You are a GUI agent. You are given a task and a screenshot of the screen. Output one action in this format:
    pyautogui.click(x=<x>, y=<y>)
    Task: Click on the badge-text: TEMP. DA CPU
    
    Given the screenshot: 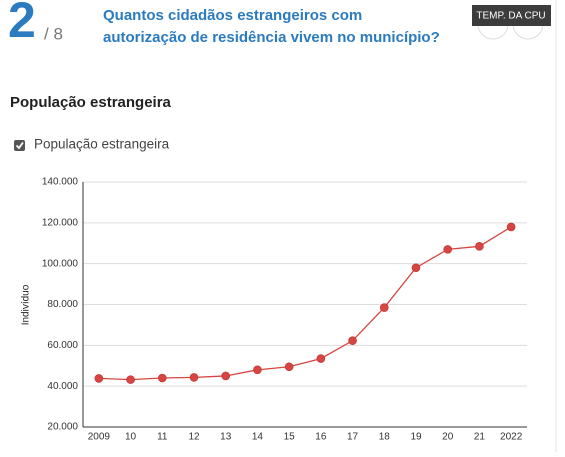 What is the action you would take?
    pyautogui.click(x=510, y=16)
    